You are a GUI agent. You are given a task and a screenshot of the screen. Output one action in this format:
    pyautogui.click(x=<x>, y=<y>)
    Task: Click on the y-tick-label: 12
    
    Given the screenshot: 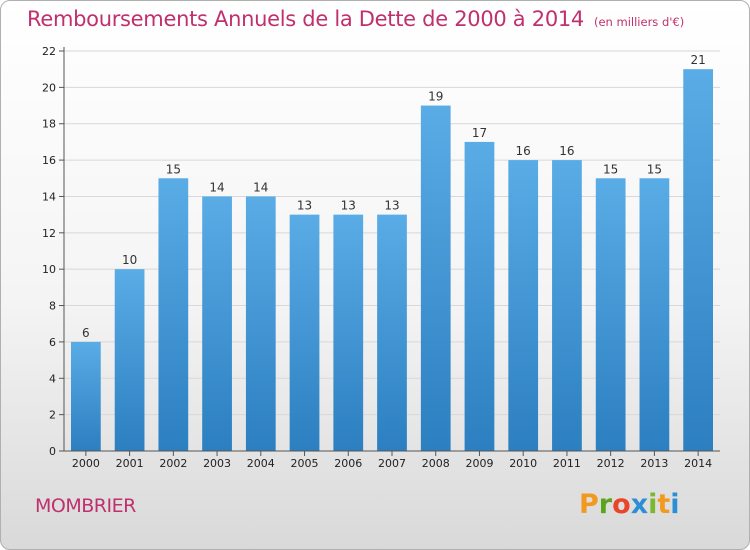 What is the action you would take?
    pyautogui.click(x=49, y=233)
    